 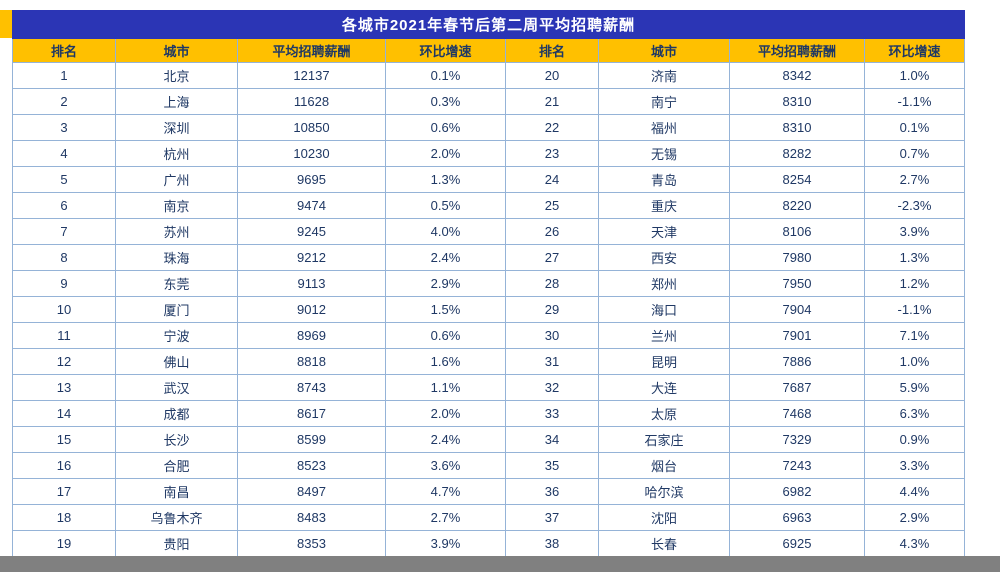 What do you see at coordinates (176, 491) in the screenshot?
I see `table-cell: 南昌` at bounding box center [176, 491].